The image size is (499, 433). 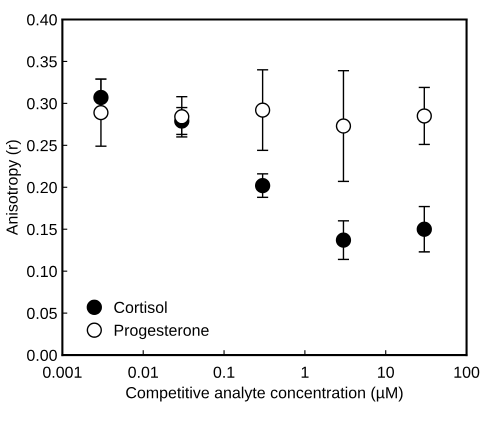 I want to click on y-tick-label: 0.15, so click(x=42, y=230).